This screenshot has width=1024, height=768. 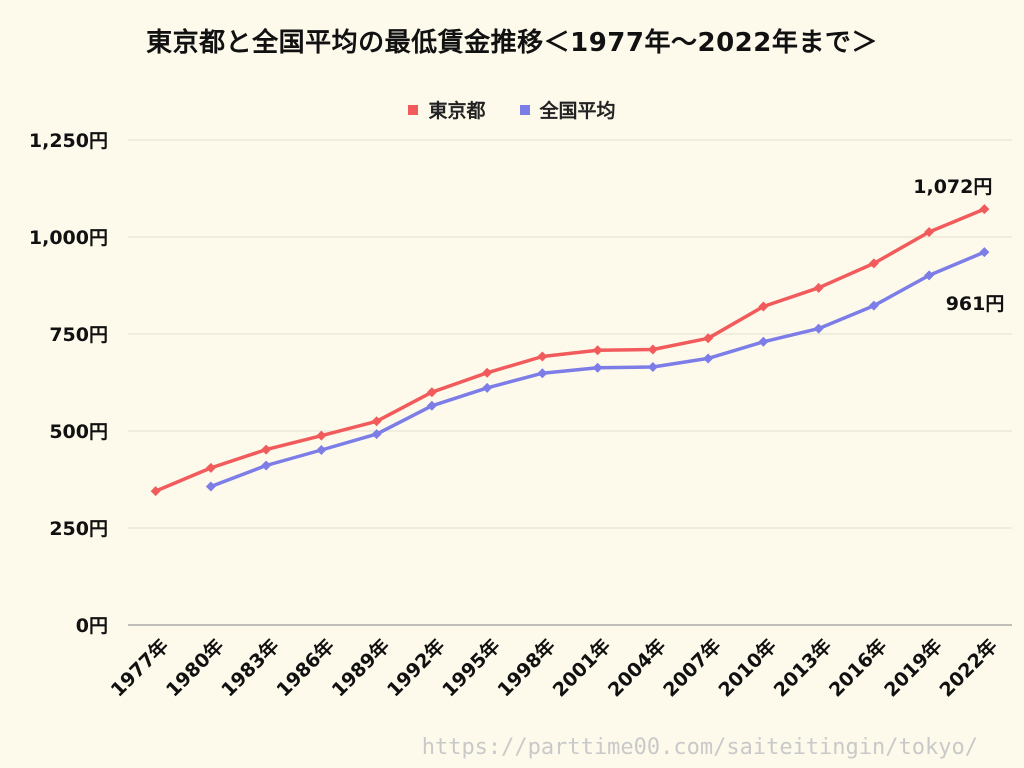 I want to click on x-tick-label: 1980年, so click(x=194, y=667).